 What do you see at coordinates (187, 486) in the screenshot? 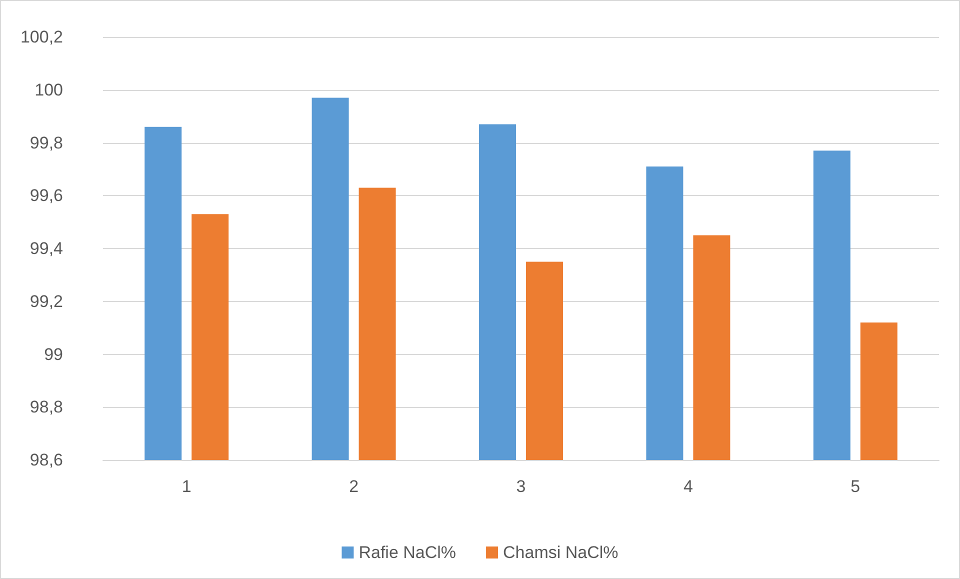
I see `x-tick-label: 1` at bounding box center [187, 486].